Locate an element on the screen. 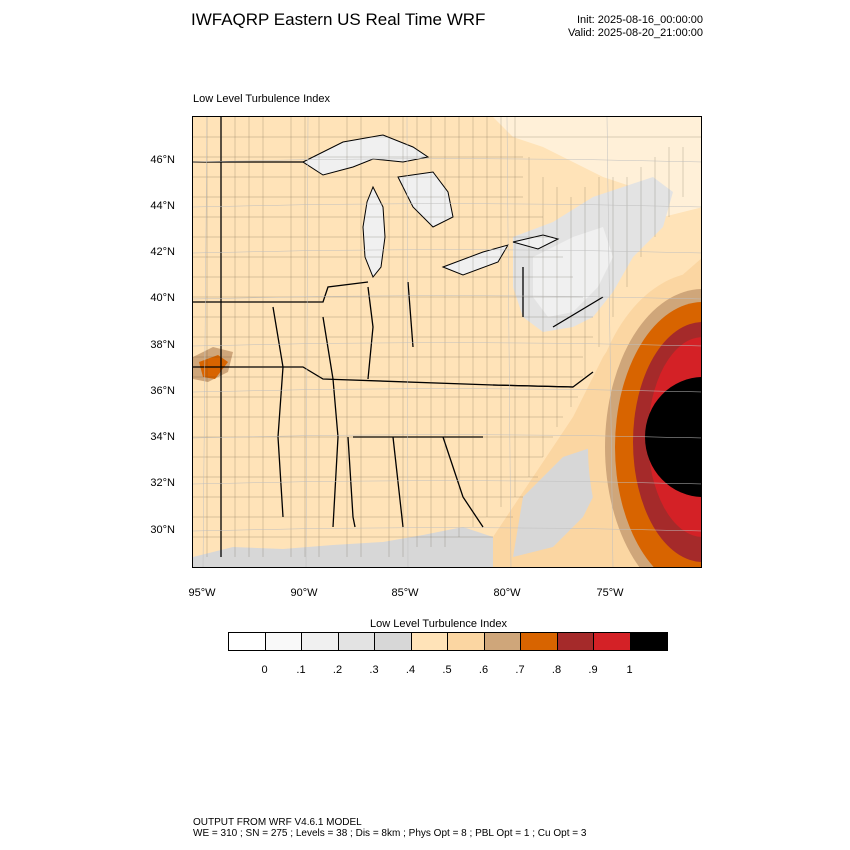 The width and height of the screenshot is (850, 850). colorbar-tick-label: .3 is located at coordinates (374, 670).